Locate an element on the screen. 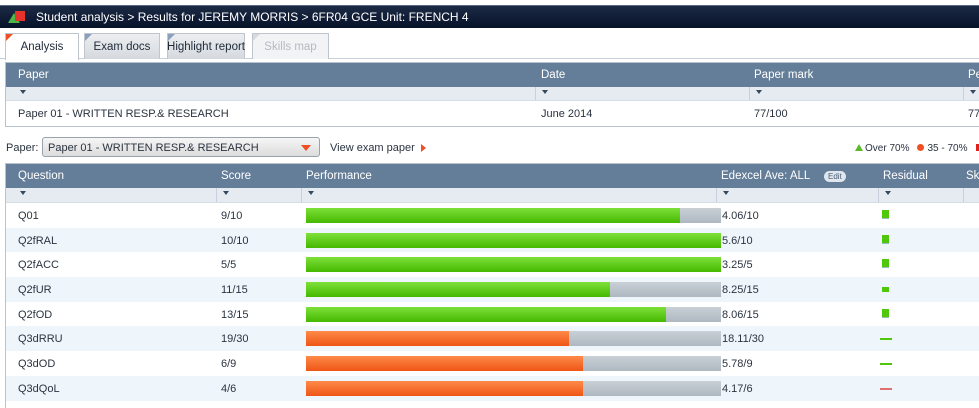 The height and width of the screenshot is (408, 979). table-row: Q01 9/10 4.06/10 is located at coordinates (492, 215).